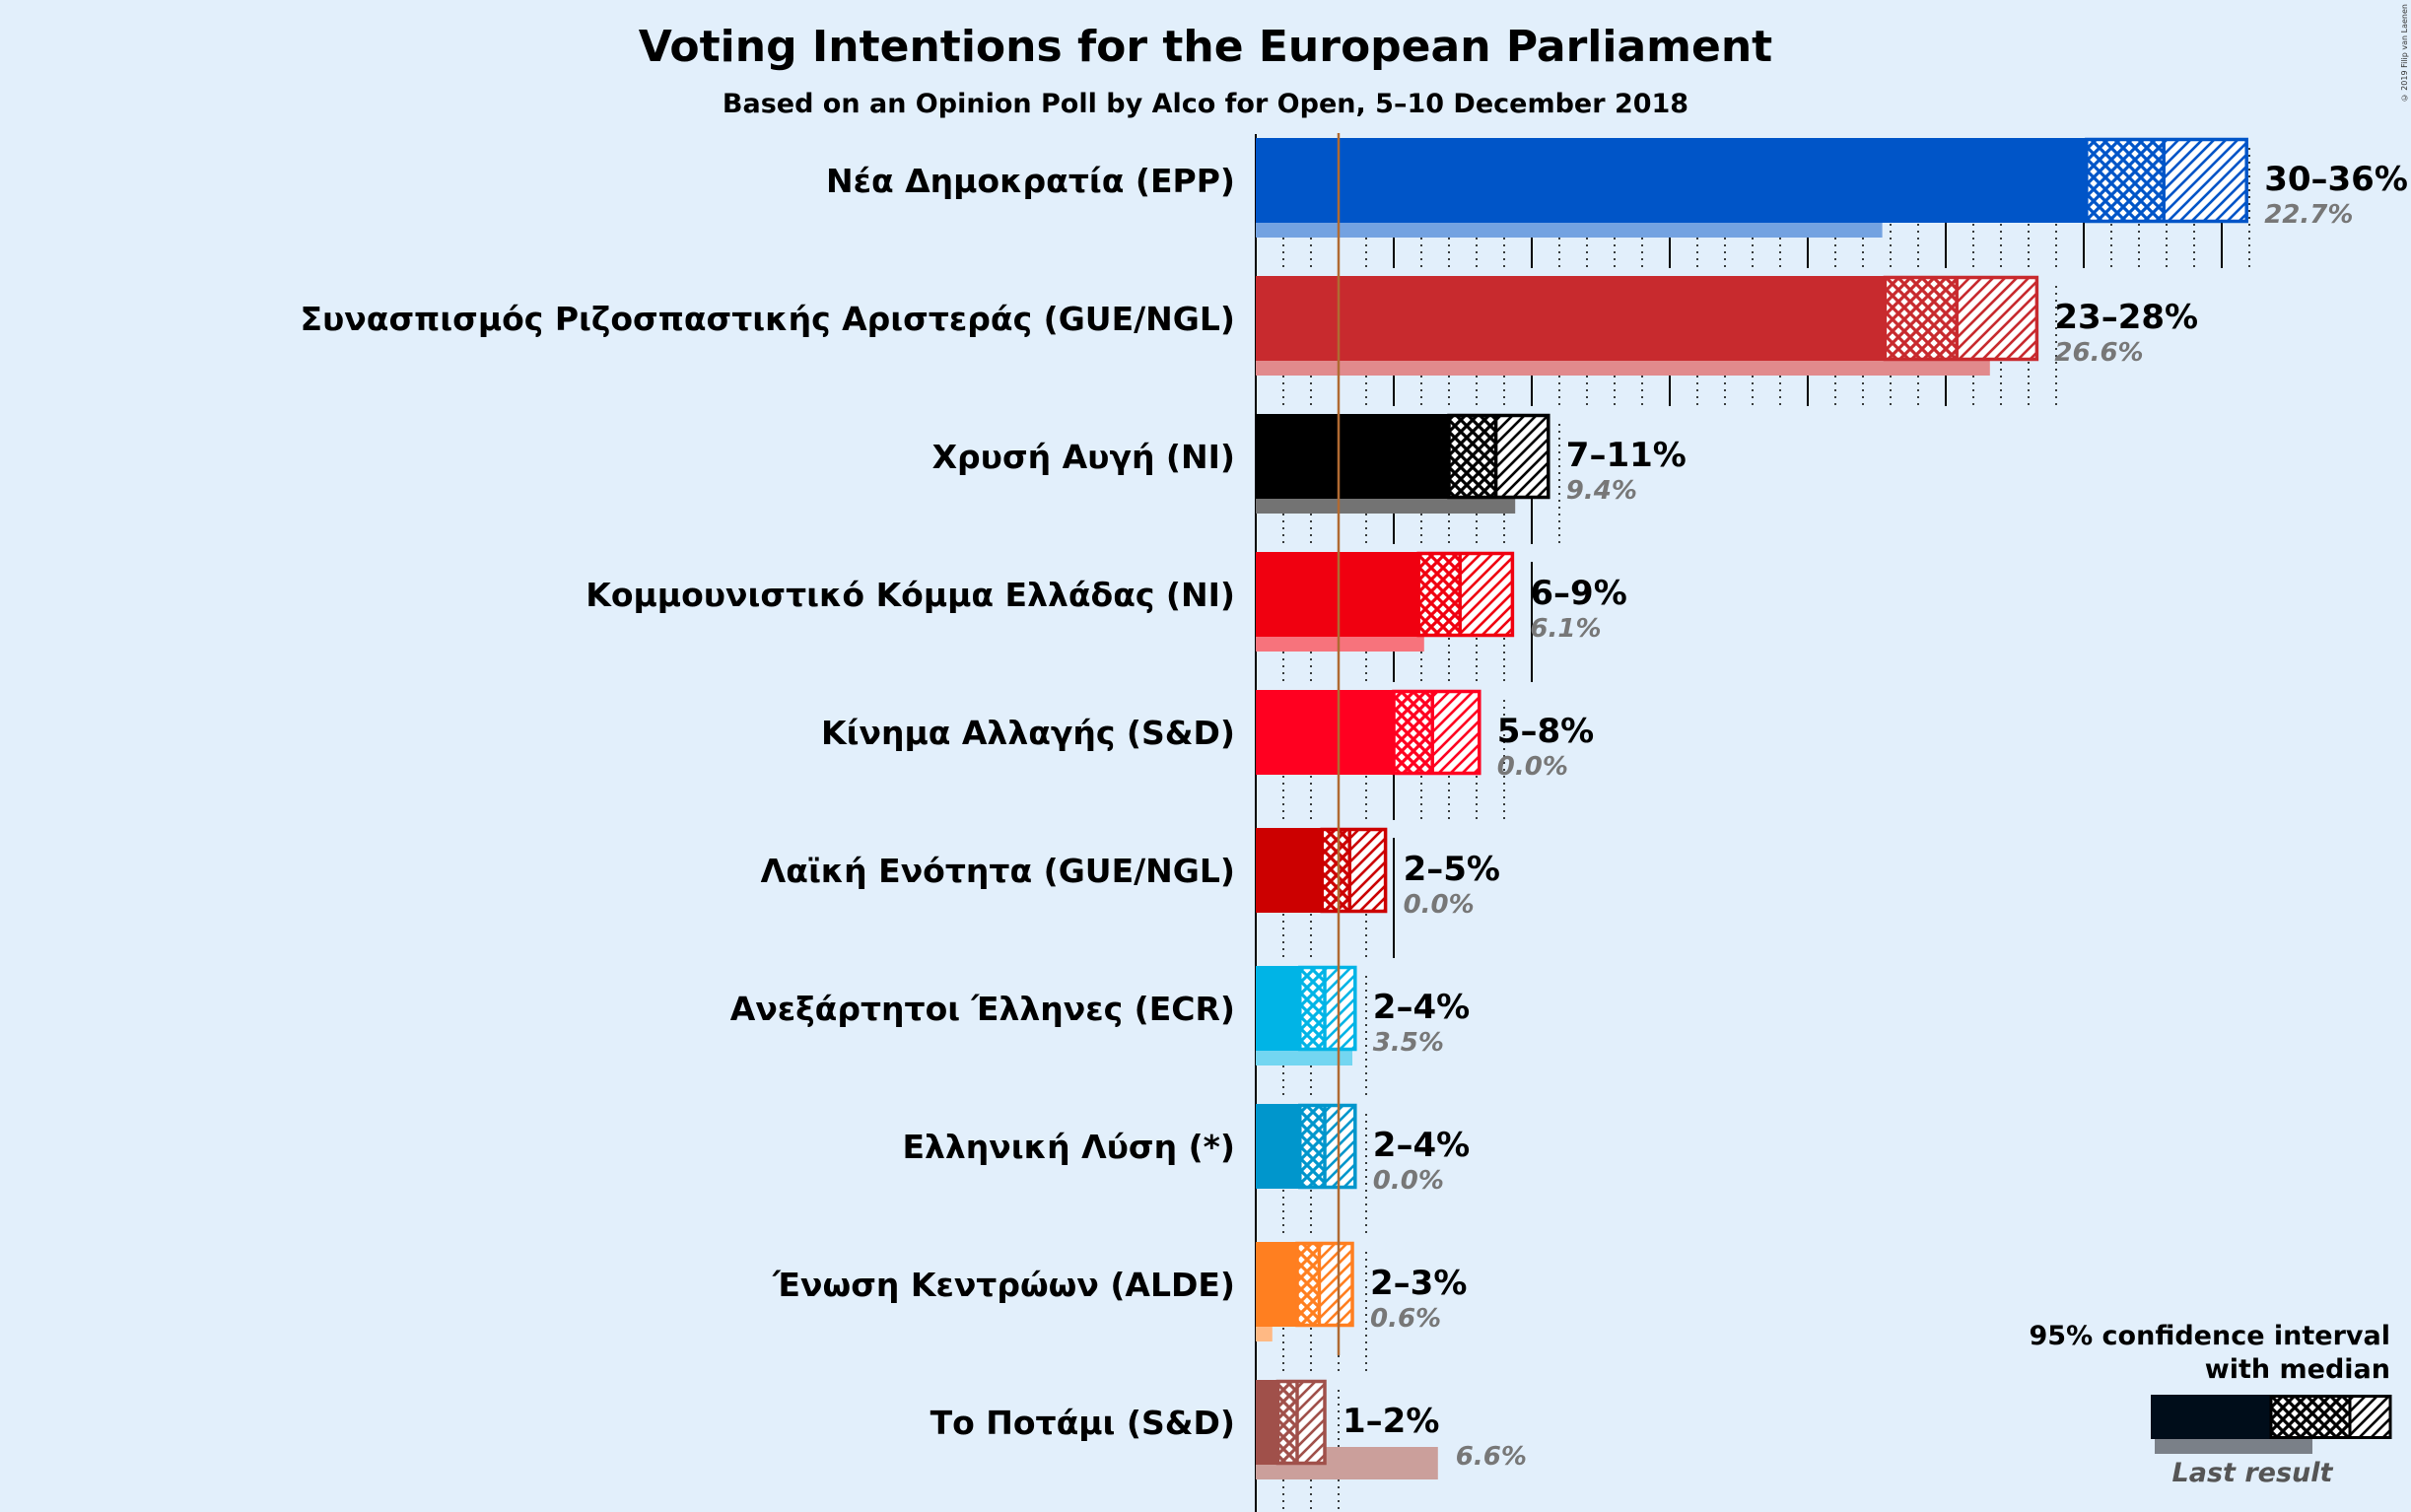  What do you see at coordinates (1119, 1307) in the screenshot?
I see `party-row: Ένωση Κεντρώων (ALDE) 2–3%0.6%` at bounding box center [1119, 1307].